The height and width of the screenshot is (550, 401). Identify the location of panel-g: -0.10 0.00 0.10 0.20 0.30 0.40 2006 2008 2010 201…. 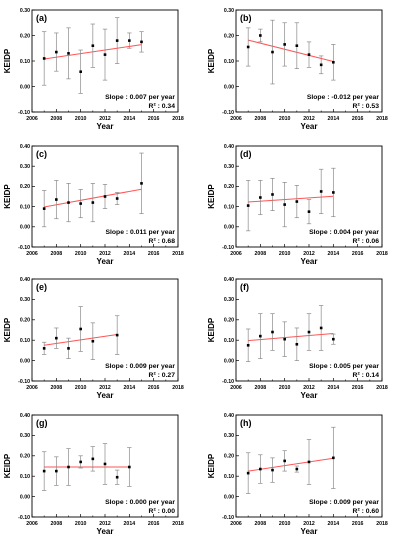
(93, 474).